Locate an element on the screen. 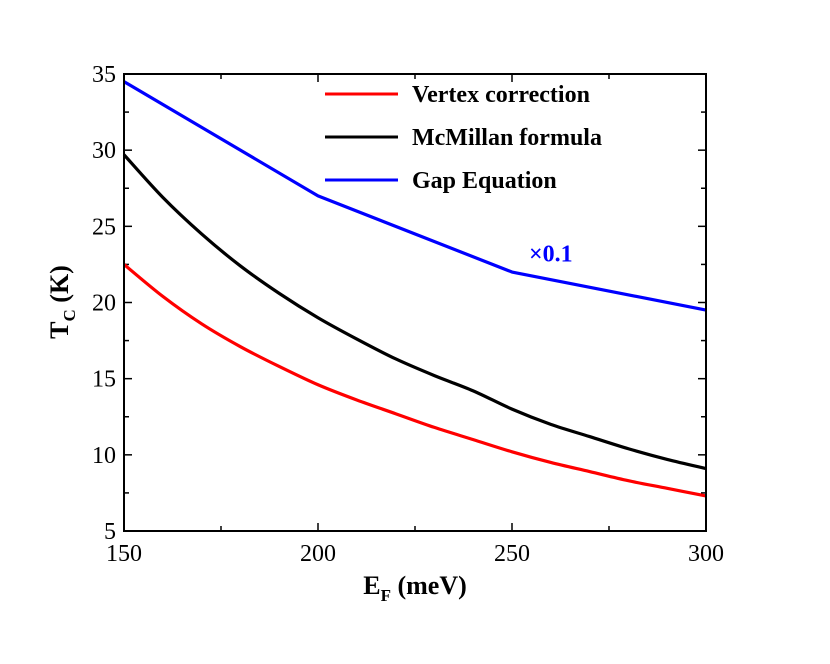 This screenshot has height=664, width=830. y-tick-label: 10 is located at coordinates (104, 456).